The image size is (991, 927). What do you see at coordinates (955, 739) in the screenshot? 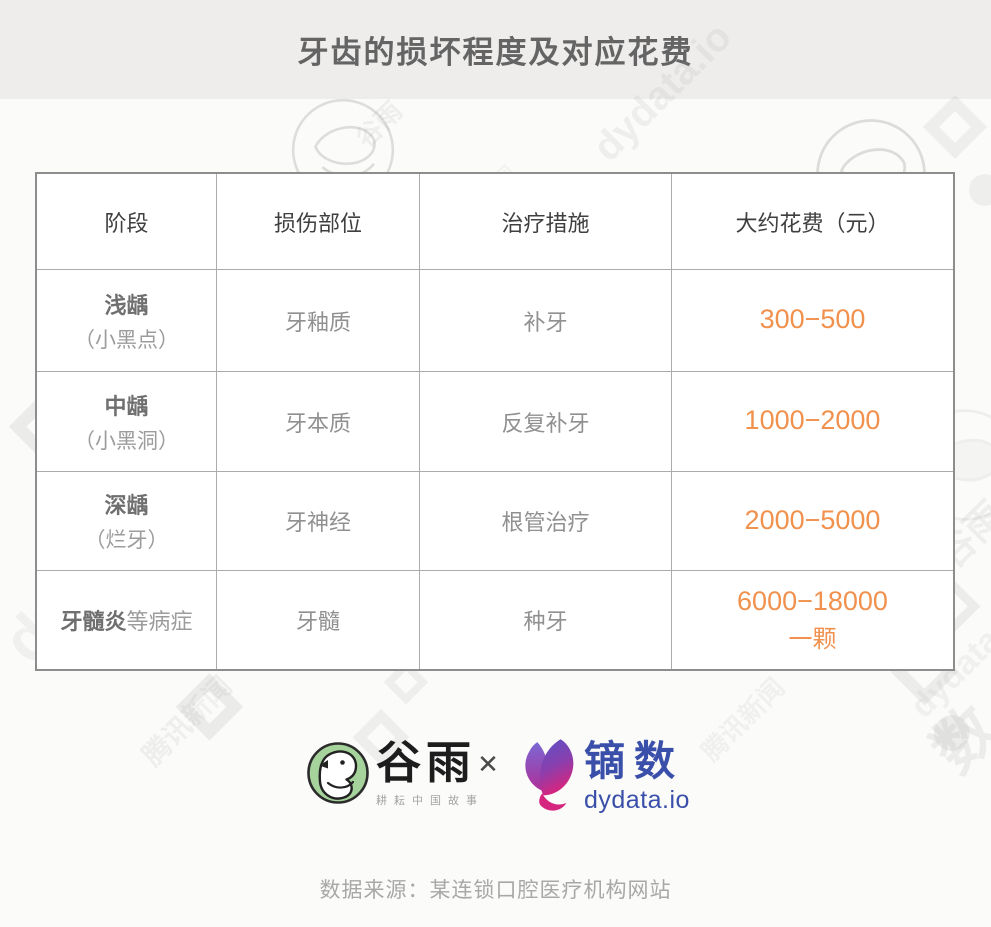
I see `shu-watermark-text: 数` at bounding box center [955, 739].